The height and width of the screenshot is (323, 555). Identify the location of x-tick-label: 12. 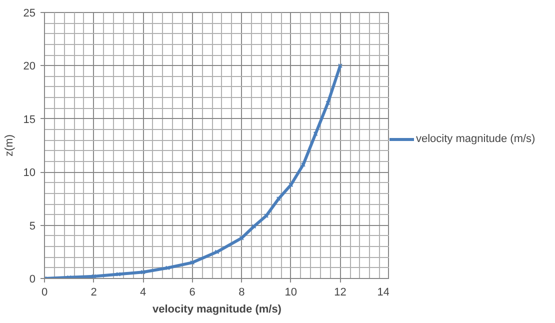
(340, 292).